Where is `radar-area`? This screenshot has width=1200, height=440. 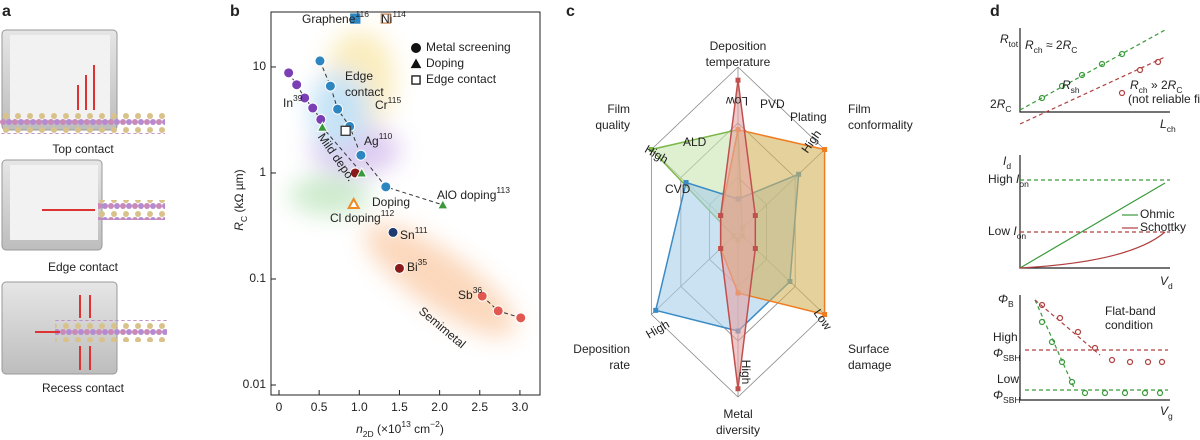
radar-area is located at coordinates (738, 234).